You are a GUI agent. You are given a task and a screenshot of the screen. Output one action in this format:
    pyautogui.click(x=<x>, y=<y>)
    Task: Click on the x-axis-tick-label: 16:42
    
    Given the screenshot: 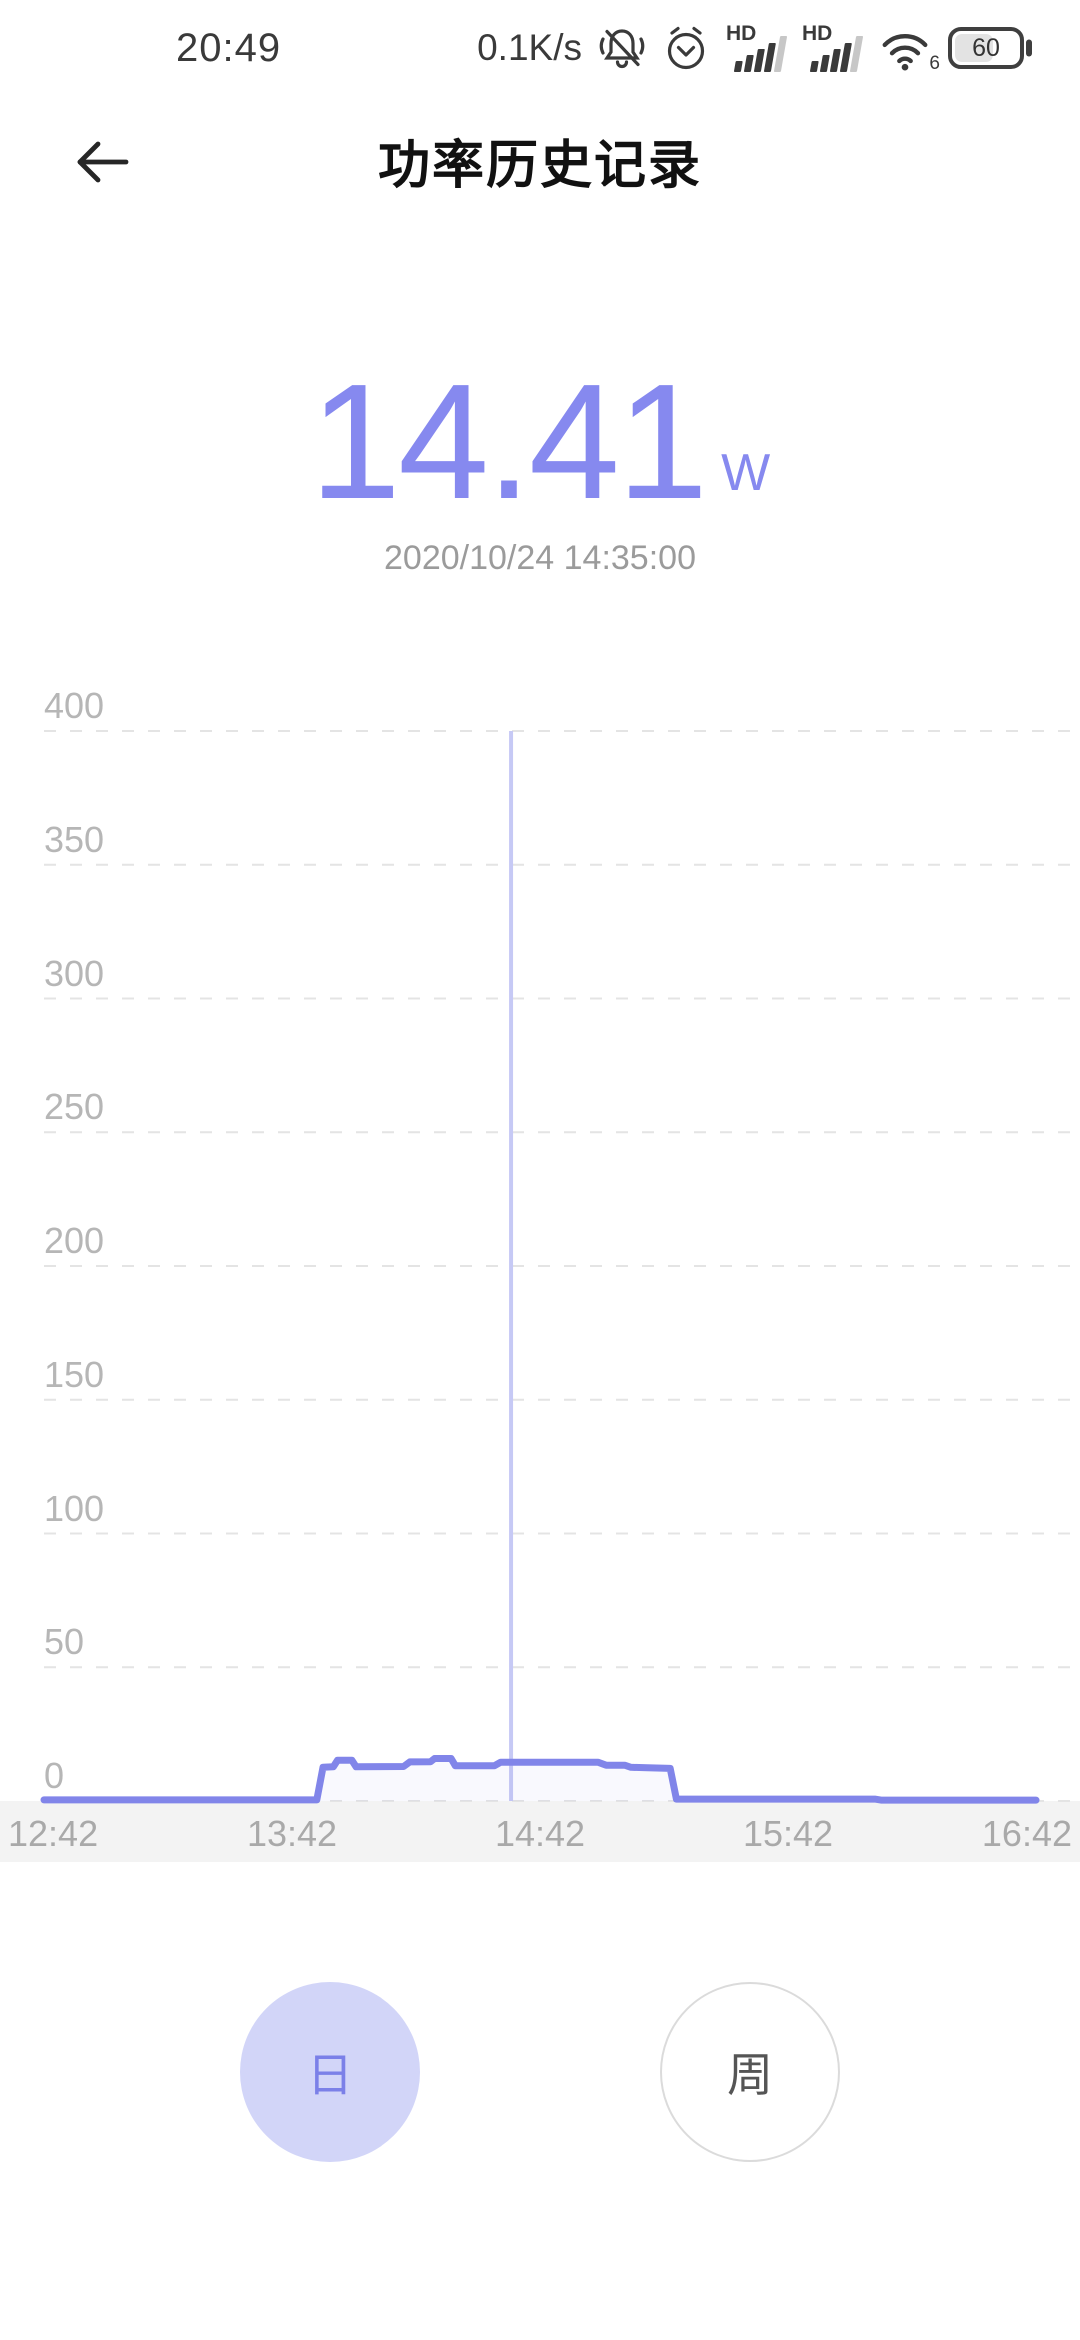 What is the action you would take?
    pyautogui.click(x=1026, y=1833)
    